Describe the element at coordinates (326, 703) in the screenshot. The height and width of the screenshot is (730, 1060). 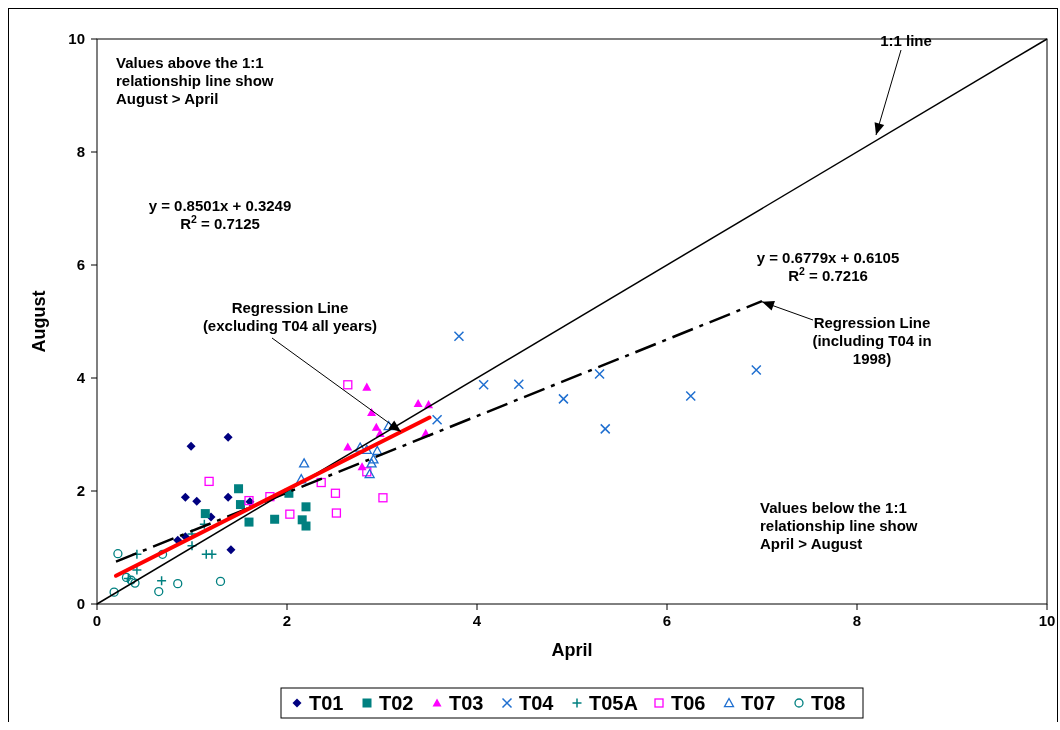
I see `legend-label: T01` at that location.